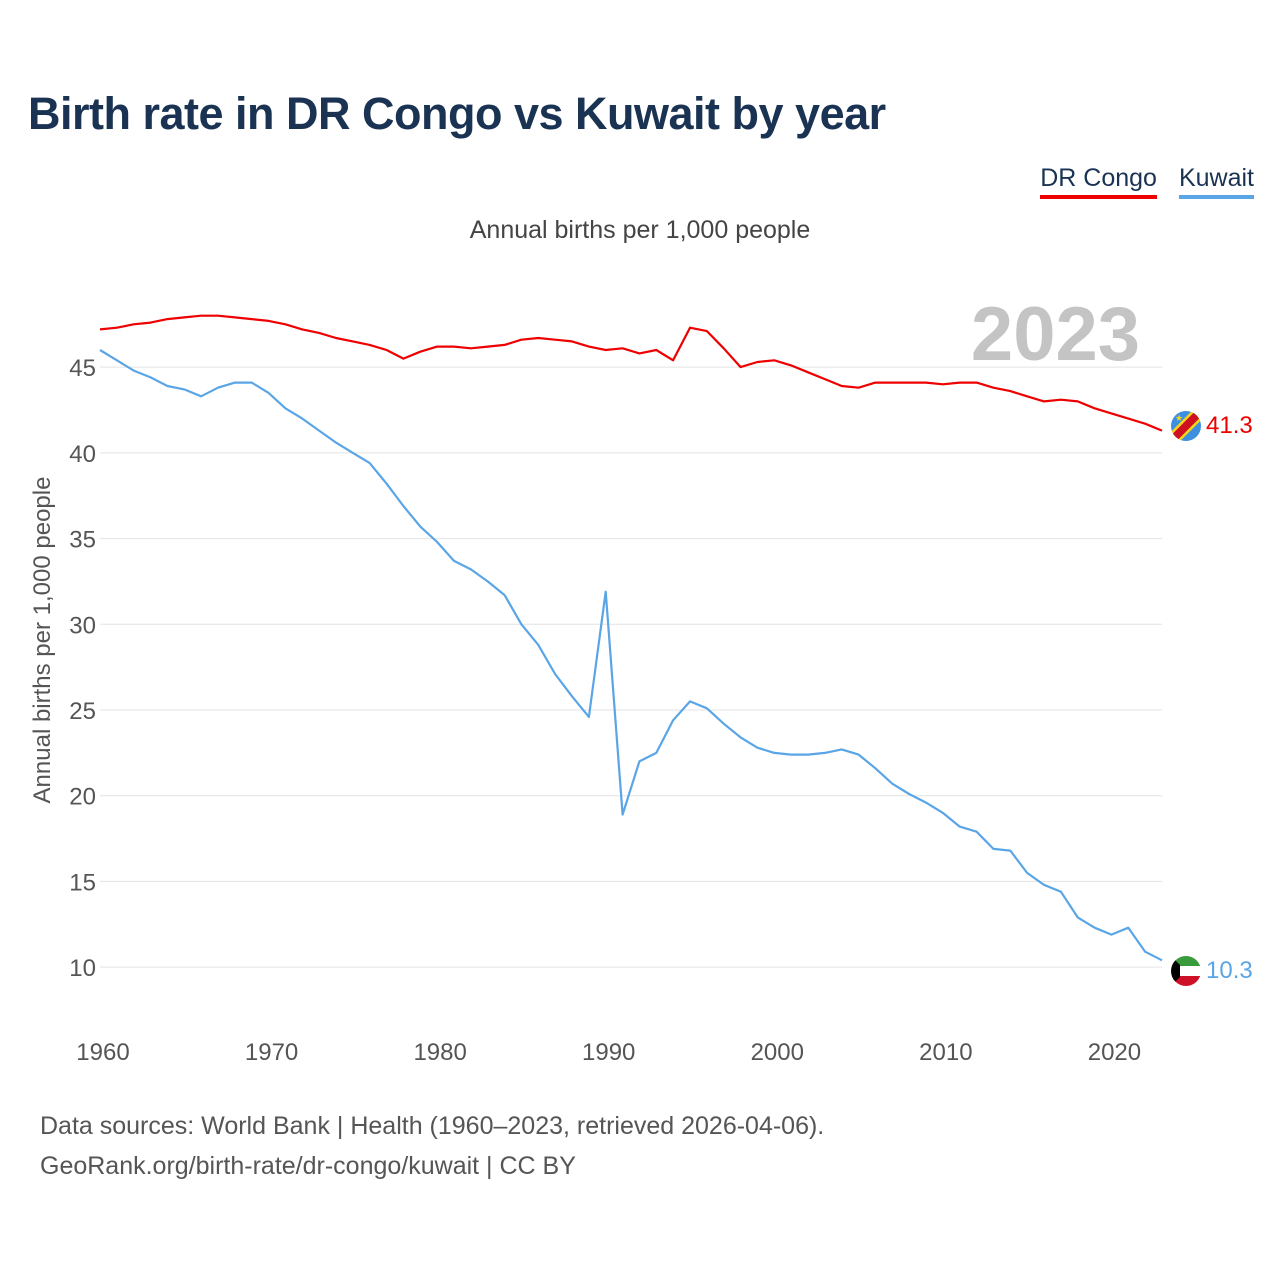  What do you see at coordinates (640, 230) in the screenshot?
I see `chart-subtitle: Annual births per 1,000 people` at bounding box center [640, 230].